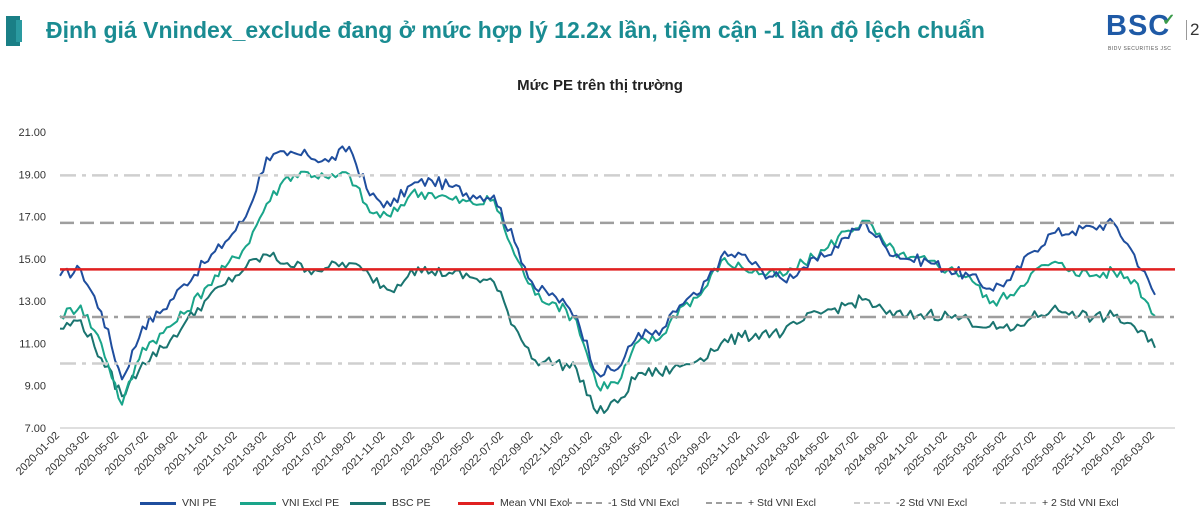  I want to click on legend-label: -1 Std VNI Excl, so click(644, 503).